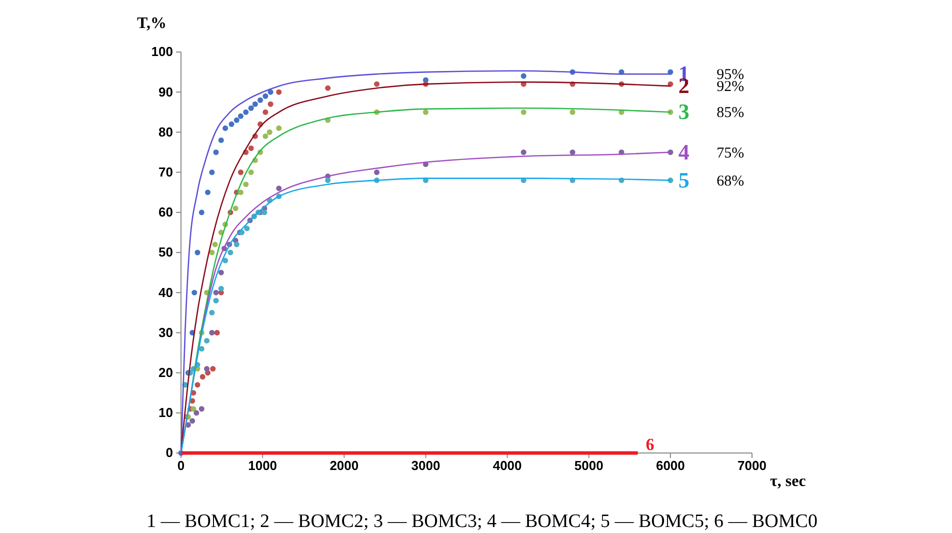 Image resolution: width=952 pixels, height=533 pixels. What do you see at coordinates (670, 466) in the screenshot?
I see `x-tick-label: 6000` at bounding box center [670, 466].